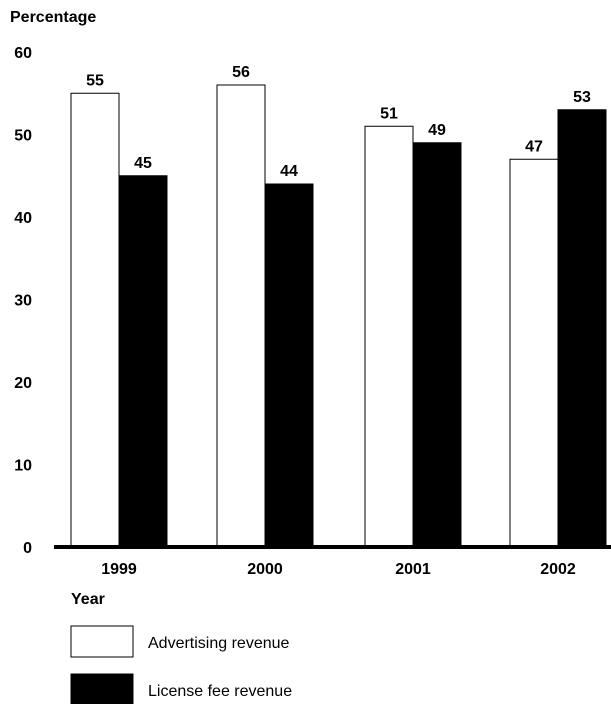 The height and width of the screenshot is (704, 611). I want to click on value-label: 53, so click(582, 97).